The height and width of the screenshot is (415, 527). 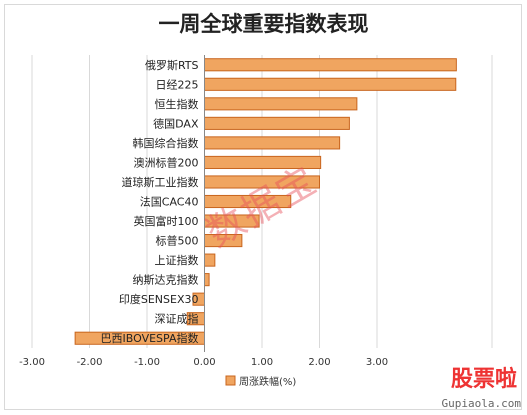 What do you see at coordinates (150, 338) in the screenshot?
I see `category-label: 巴西IBOVESPA指数` at bounding box center [150, 338].